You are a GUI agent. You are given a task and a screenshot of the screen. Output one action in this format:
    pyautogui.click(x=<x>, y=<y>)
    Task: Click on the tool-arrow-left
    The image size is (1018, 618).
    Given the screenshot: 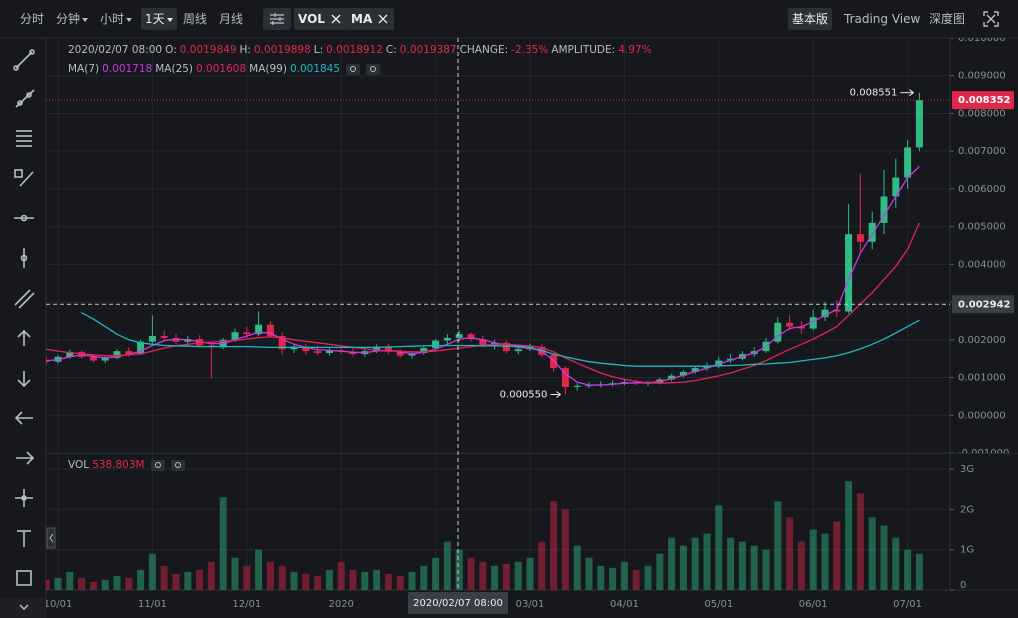 What is the action you would take?
    pyautogui.click(x=23, y=418)
    